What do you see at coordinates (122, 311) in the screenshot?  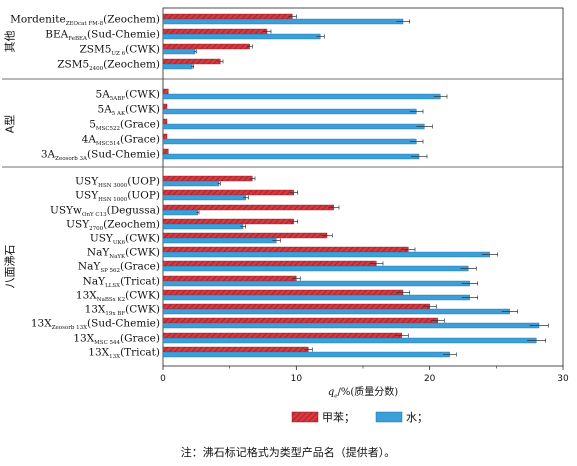 I see `category-label: 13X19x BF(CWK)` at bounding box center [122, 311].